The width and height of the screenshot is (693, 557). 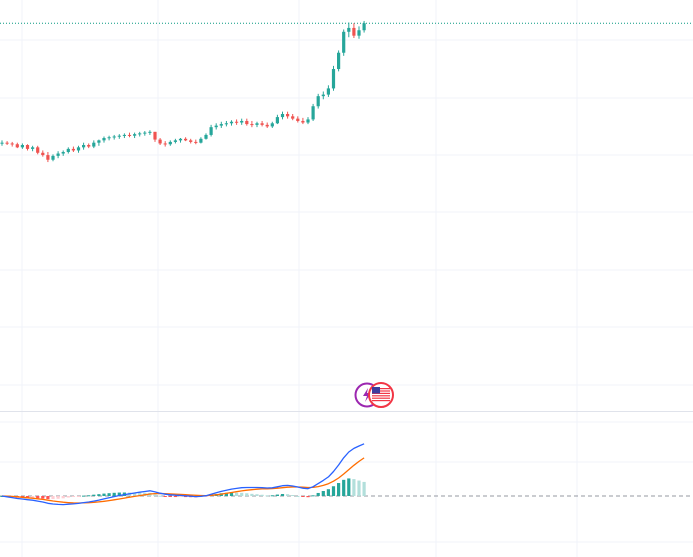 What do you see at coordinates (367, 395) in the screenshot?
I see `lightning-glyph` at bounding box center [367, 395].